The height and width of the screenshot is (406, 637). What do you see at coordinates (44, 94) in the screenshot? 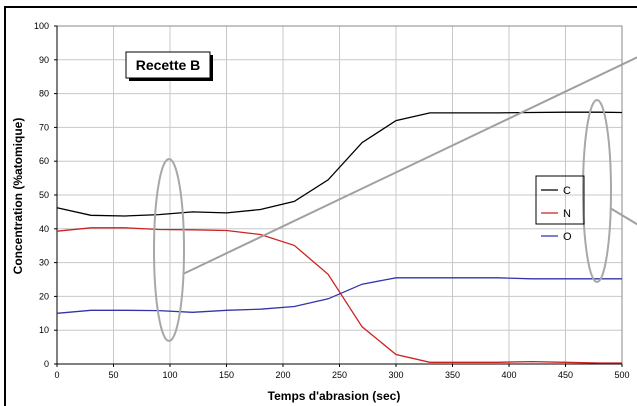
I see `y-tick-label: 80` at bounding box center [44, 94].